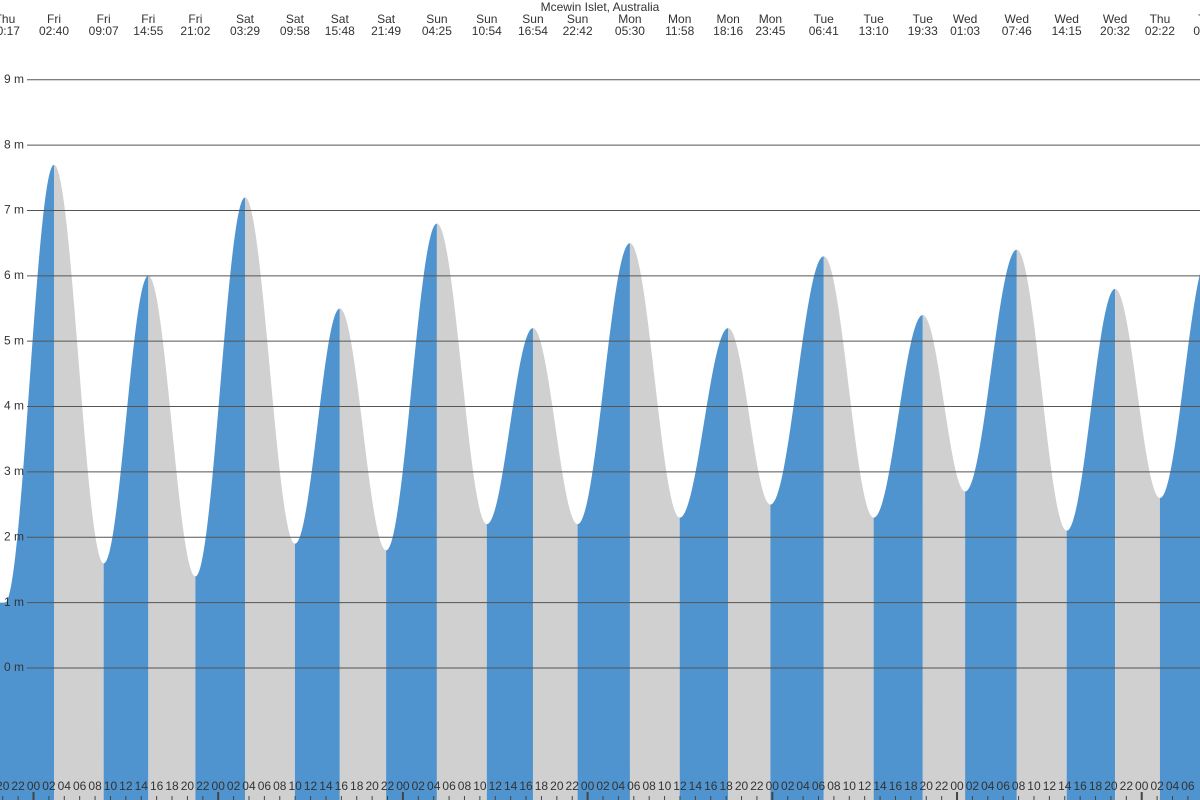 The height and width of the screenshot is (800, 1200). What do you see at coordinates (1188, 786) in the screenshot?
I see `hour-label: 06` at bounding box center [1188, 786].